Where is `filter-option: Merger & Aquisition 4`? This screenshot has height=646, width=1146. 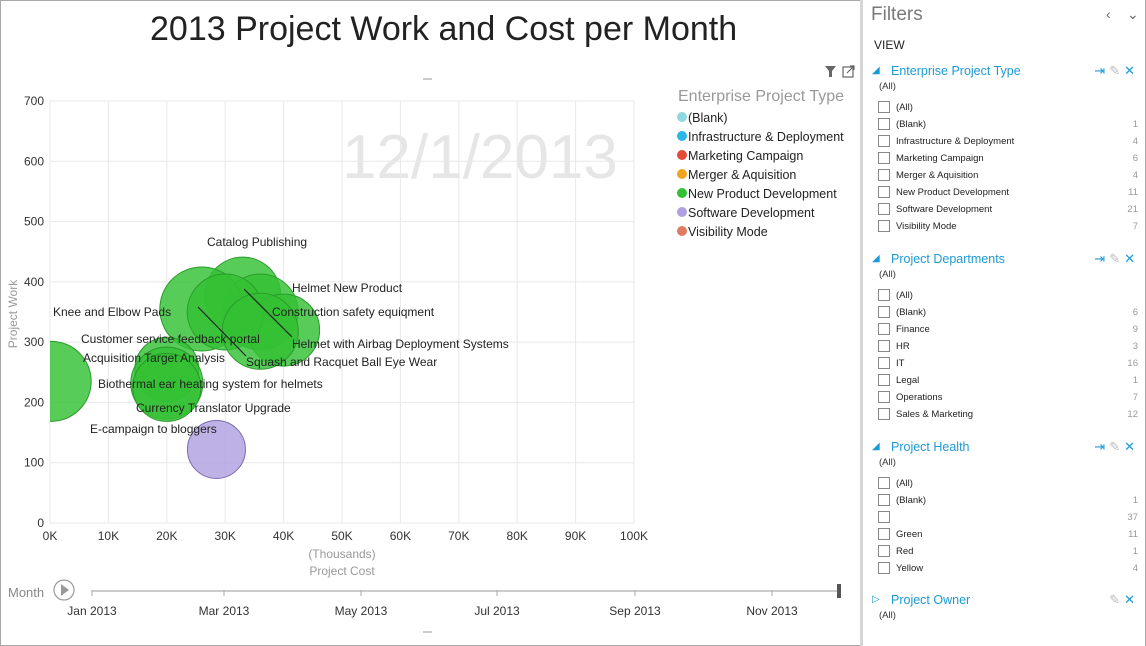
filter-option: Merger & Aquisition 4 is located at coordinates (1008, 176).